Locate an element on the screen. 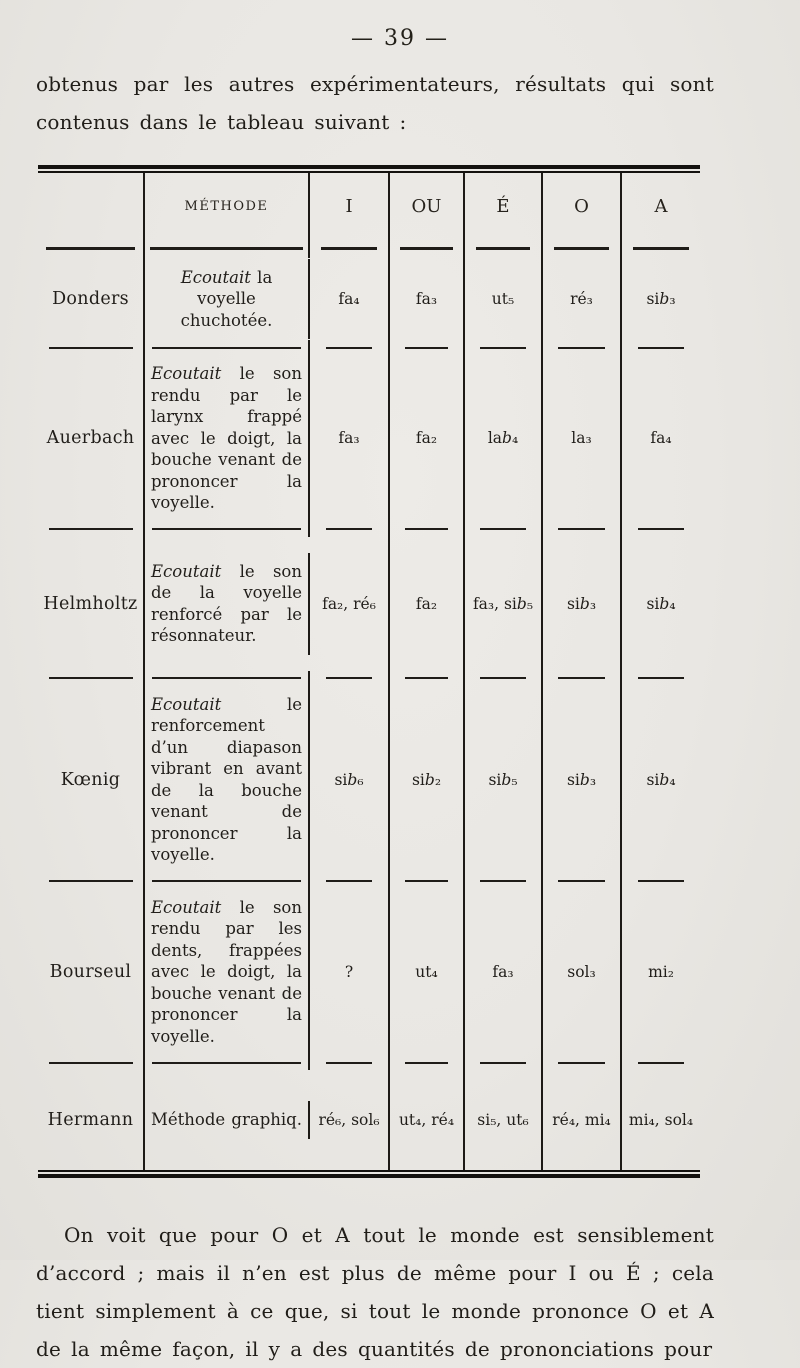 This screenshot has height=1368, width=800. table-bottom-rule-thin is located at coordinates (369, 1171).